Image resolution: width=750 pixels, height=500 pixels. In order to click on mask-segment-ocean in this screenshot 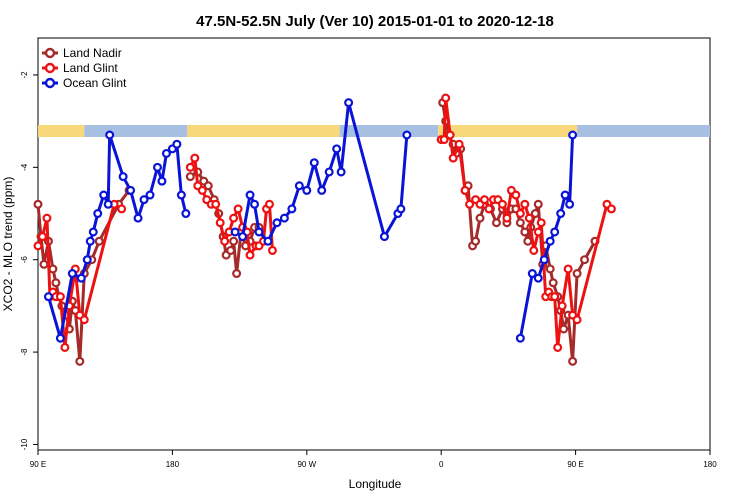, I will do `click(136, 131)`.